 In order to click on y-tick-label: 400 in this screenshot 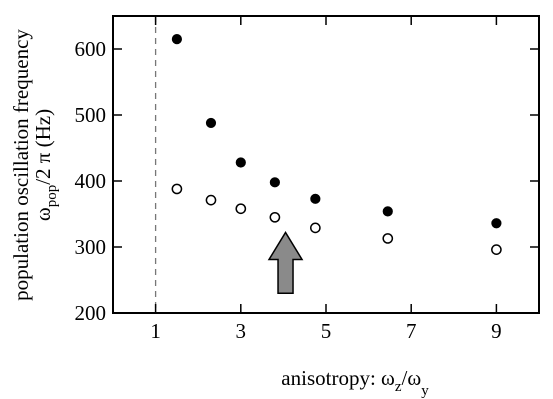, I will do `click(91, 181)`.